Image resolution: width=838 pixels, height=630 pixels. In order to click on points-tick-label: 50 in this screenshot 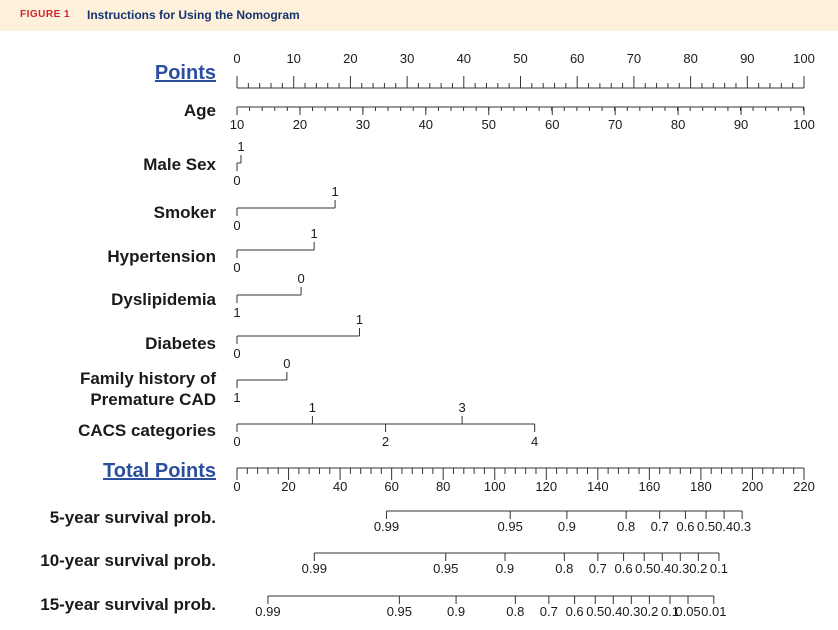, I will do `click(520, 58)`.